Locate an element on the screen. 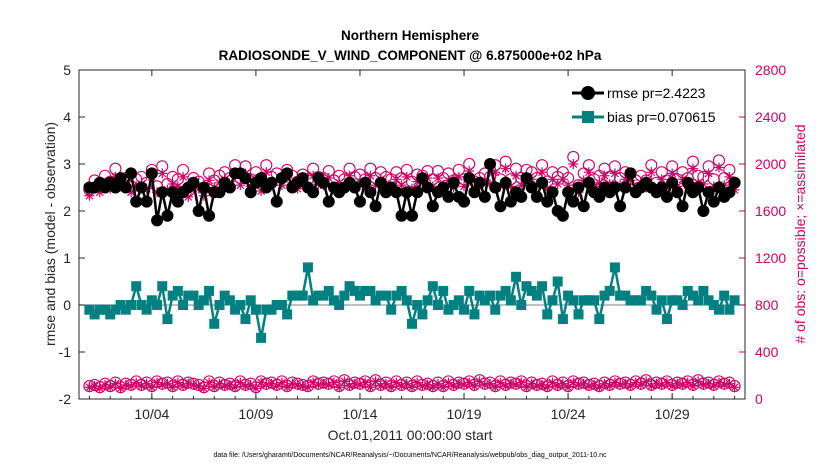 The width and height of the screenshot is (830, 470). y-axis-label-right: # of obs: o=possible; ×=assimilated is located at coordinates (800, 233).